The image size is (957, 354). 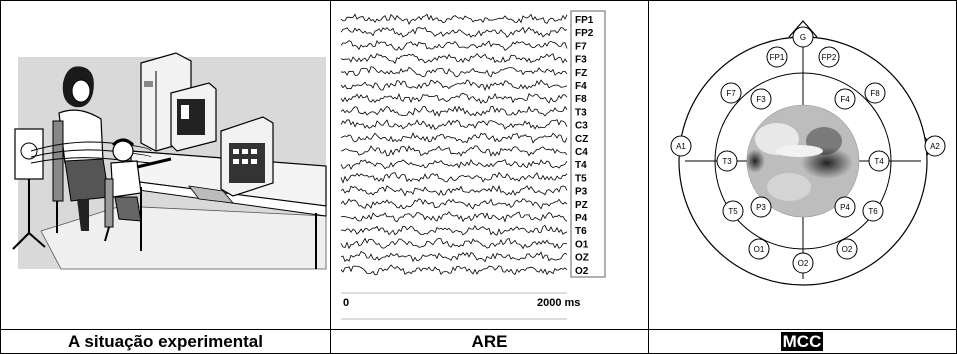 I want to click on eeg-trace-oz, so click(x=454, y=257).